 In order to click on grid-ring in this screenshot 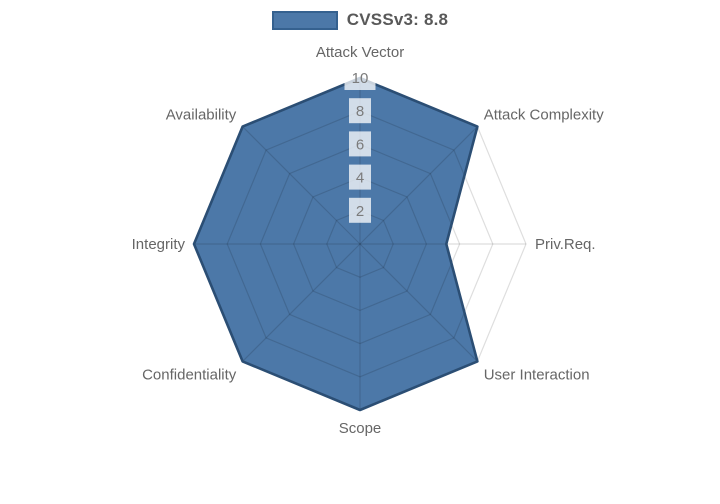, I will do `click(360, 244)`.